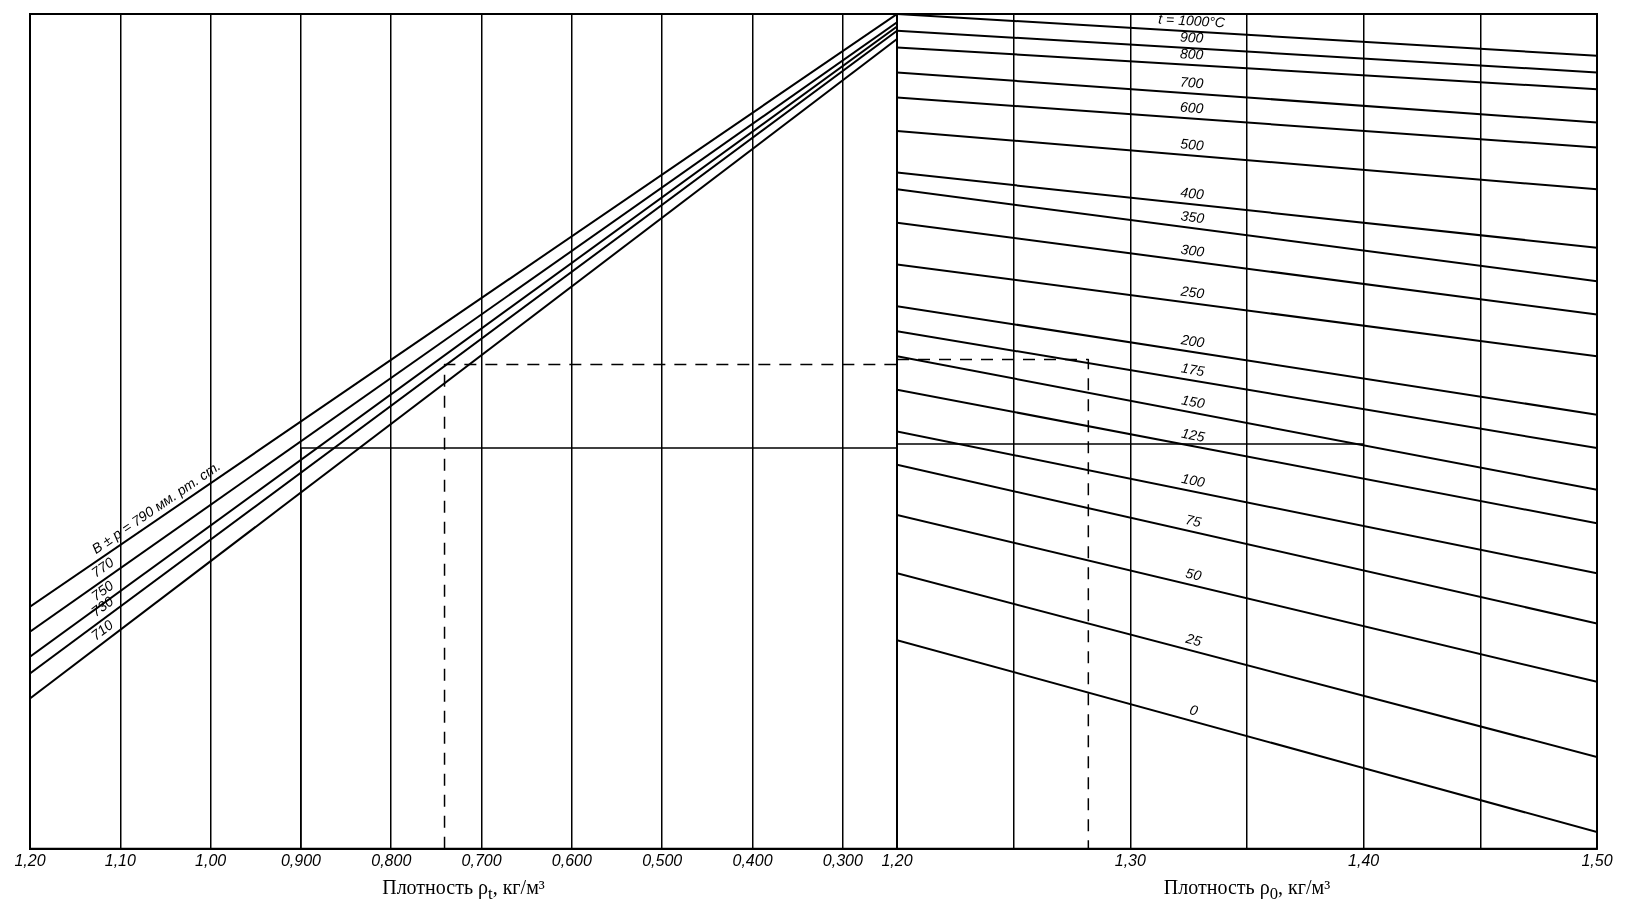 The image size is (1637, 923). I want to click on text: 770, so click(102, 567).